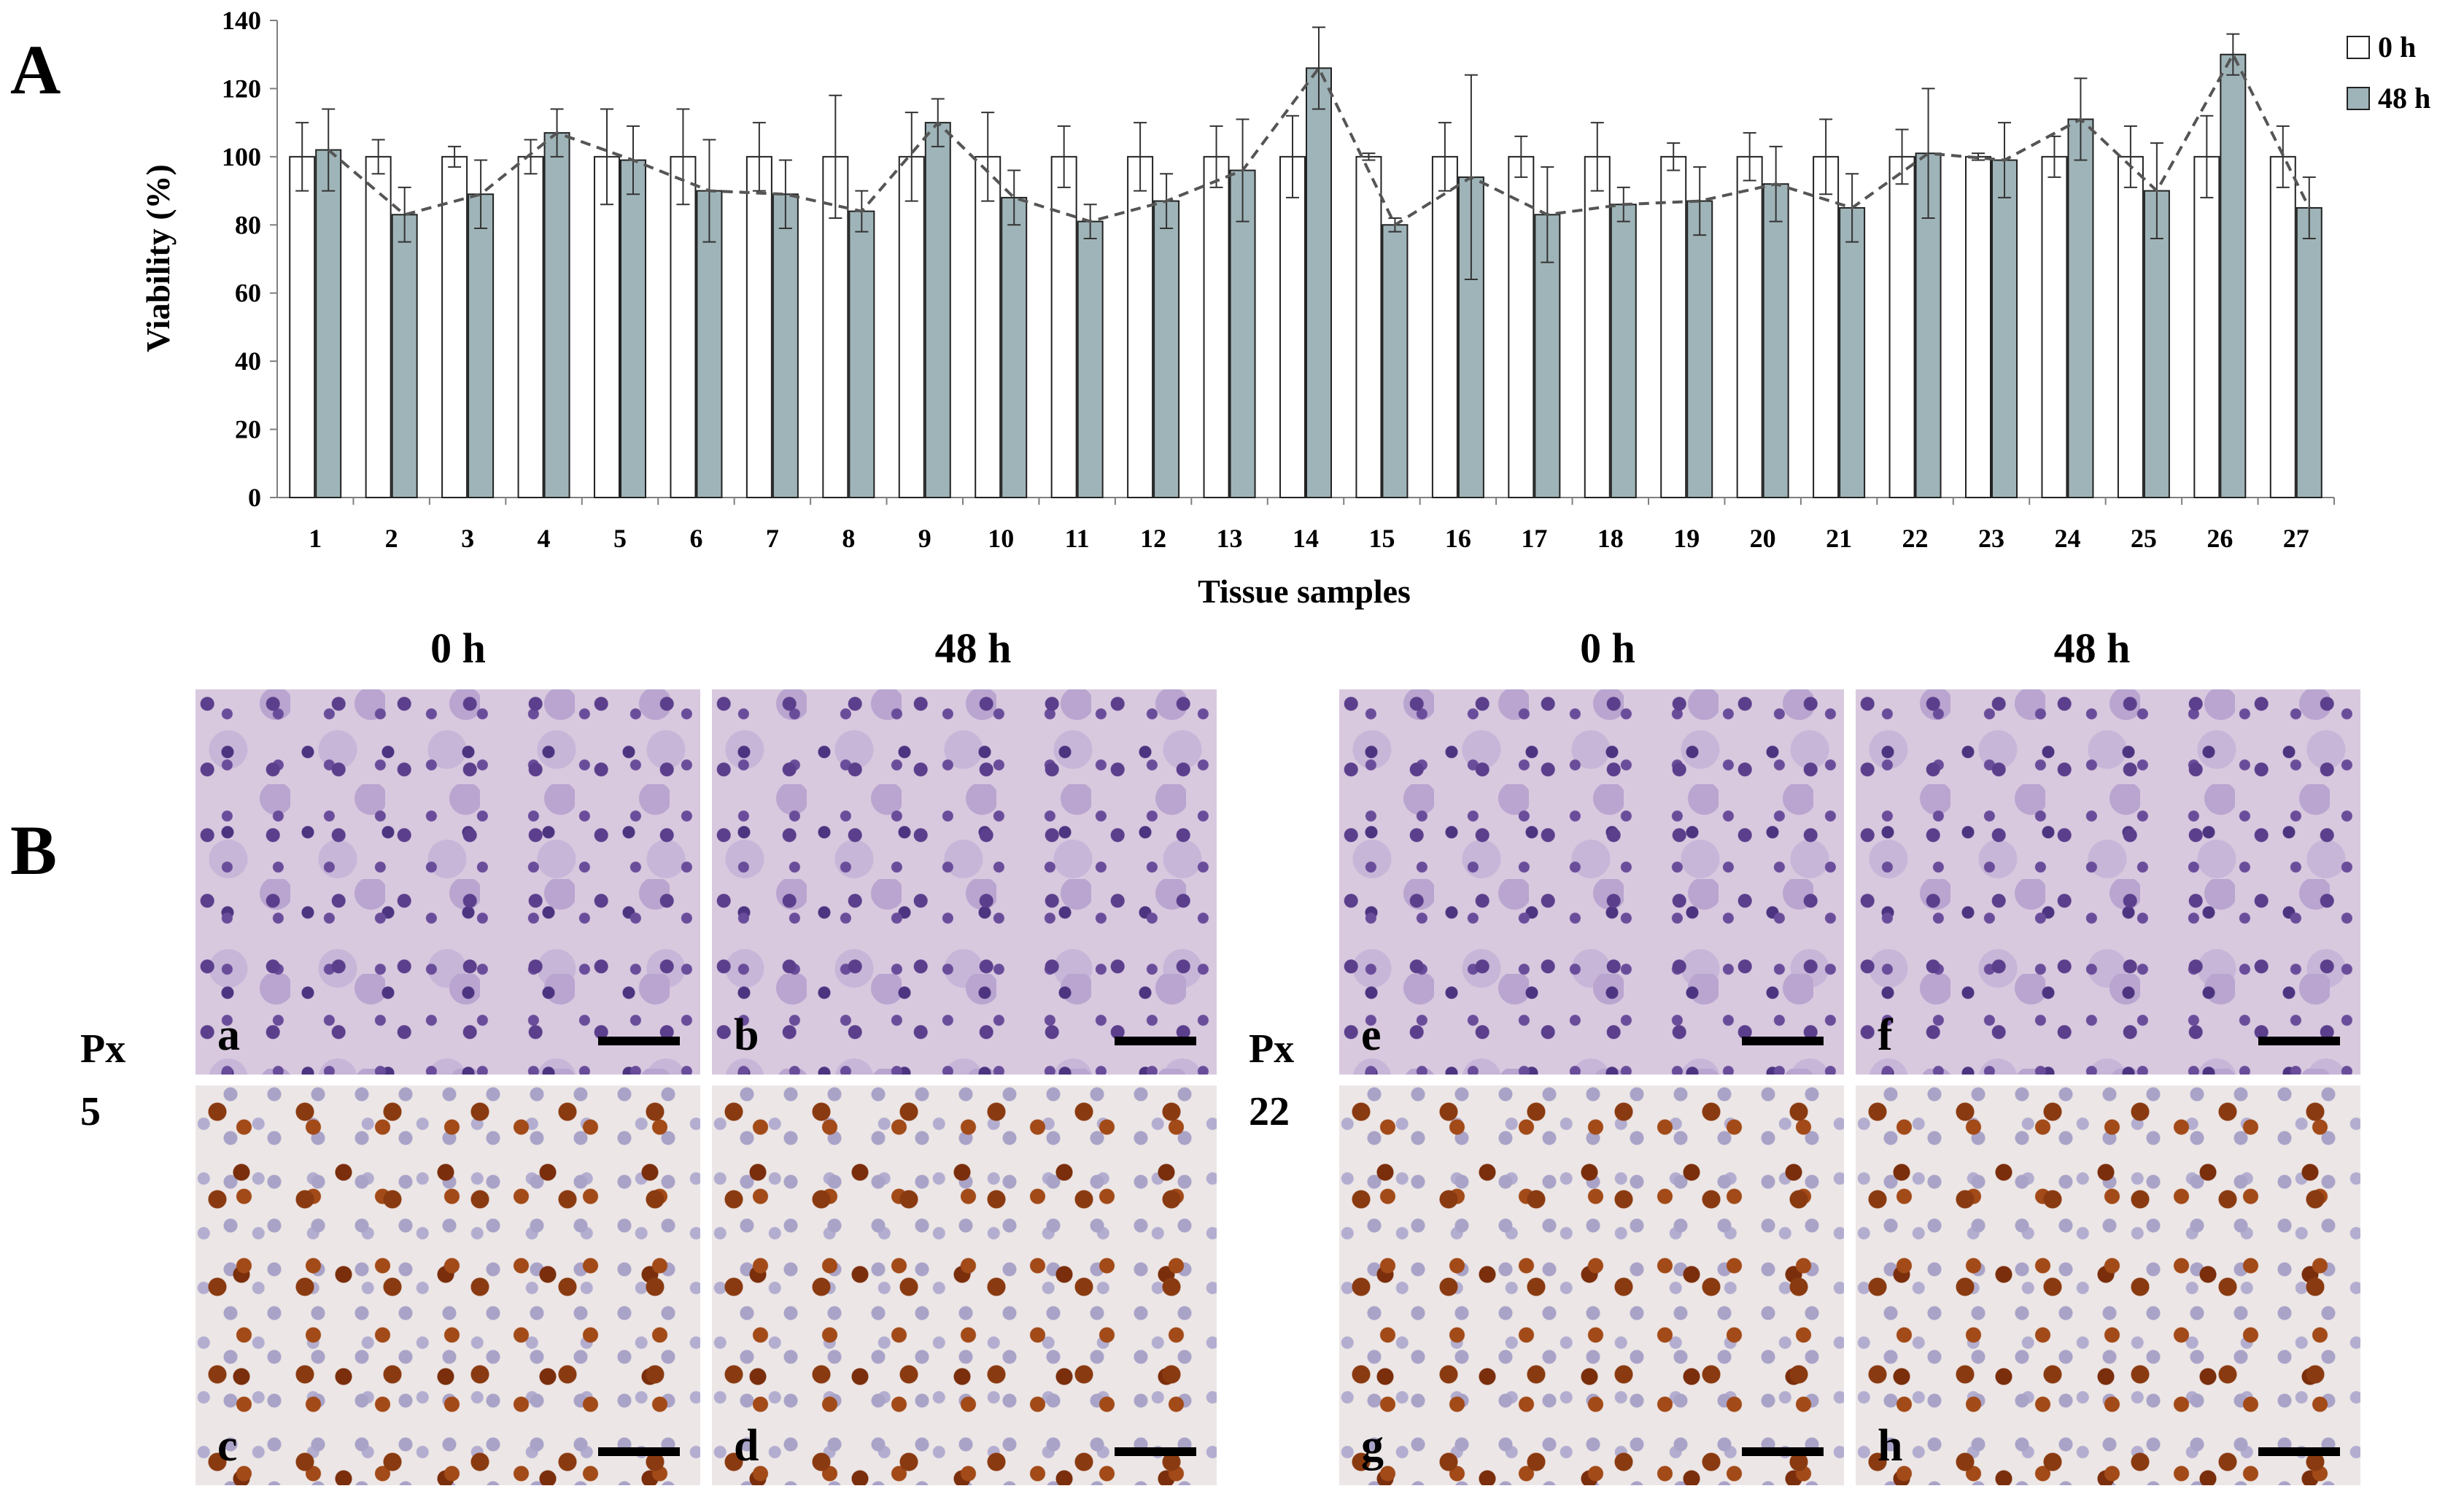 The width and height of the screenshot is (2464, 1494). I want to click on y-tick-label: 40, so click(248, 361).